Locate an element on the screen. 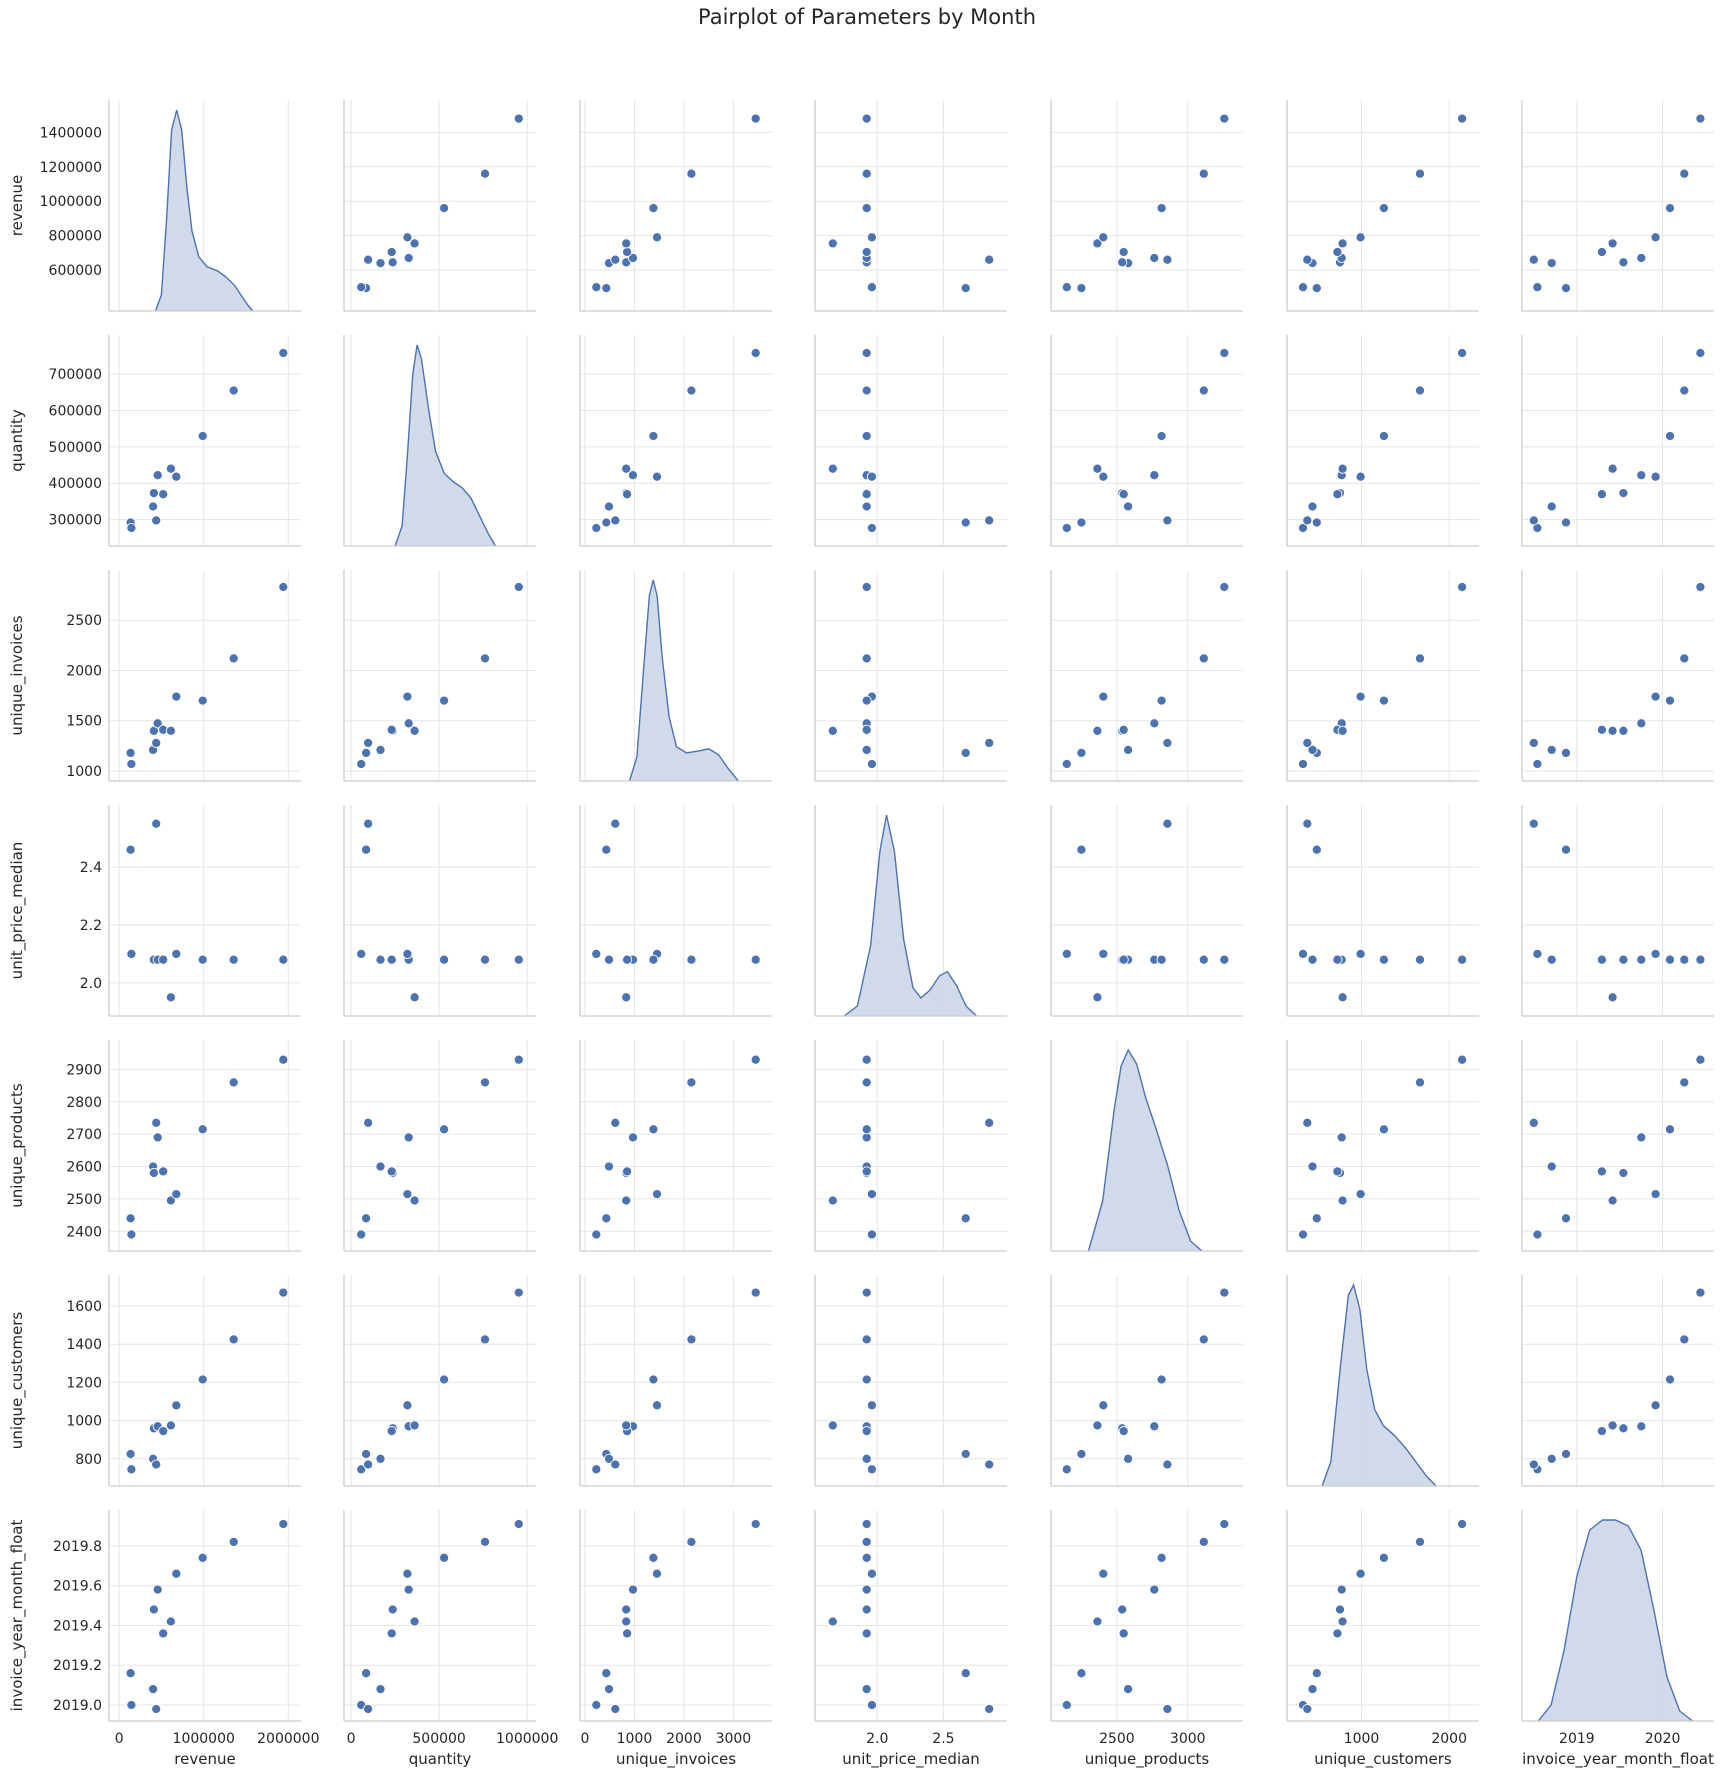 Image resolution: width=1734 pixels, height=1787 pixels. y-tick-label: 1000 is located at coordinates (84, 1422).